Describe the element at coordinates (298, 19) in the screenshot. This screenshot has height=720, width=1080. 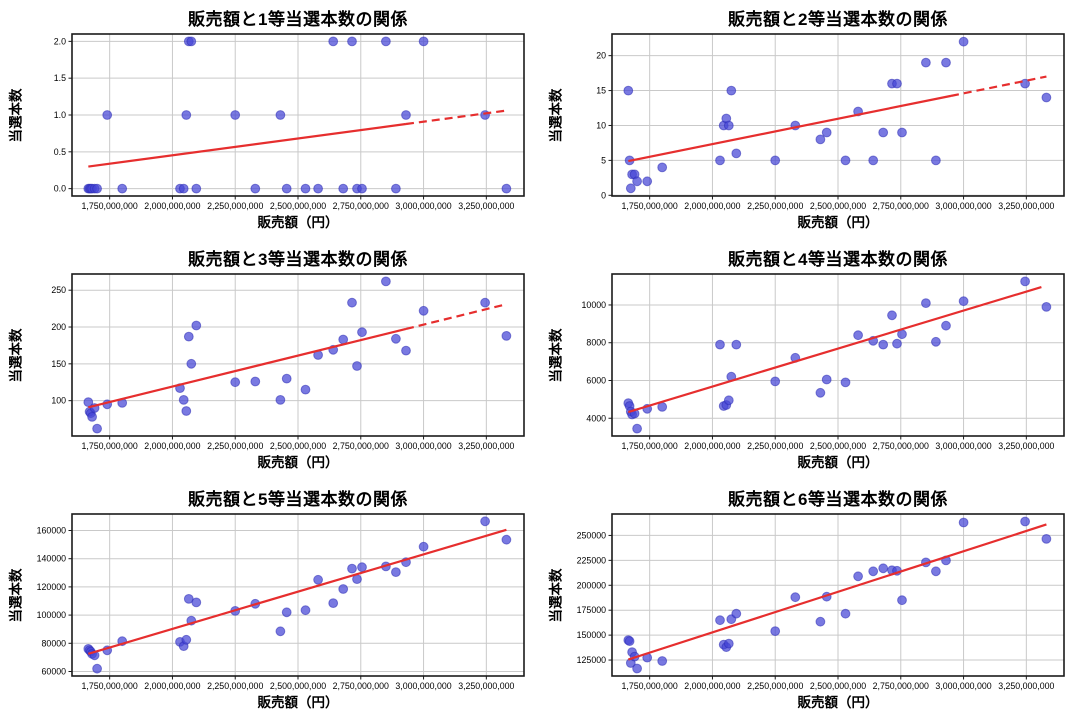
I see `chart-title: 販売額と1等当選本数の関係` at that location.